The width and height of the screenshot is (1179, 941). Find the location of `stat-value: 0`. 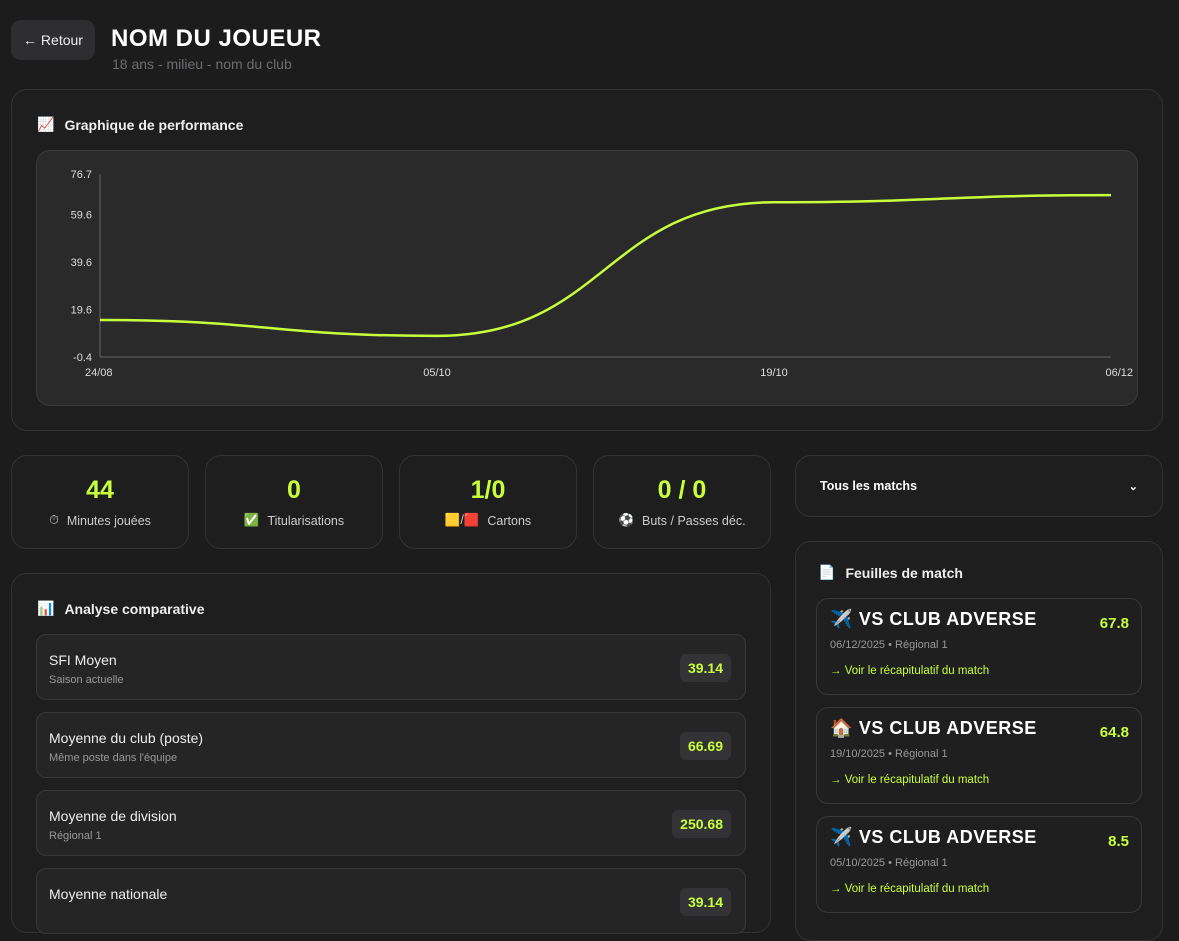

stat-value: 0 is located at coordinates (294, 490).